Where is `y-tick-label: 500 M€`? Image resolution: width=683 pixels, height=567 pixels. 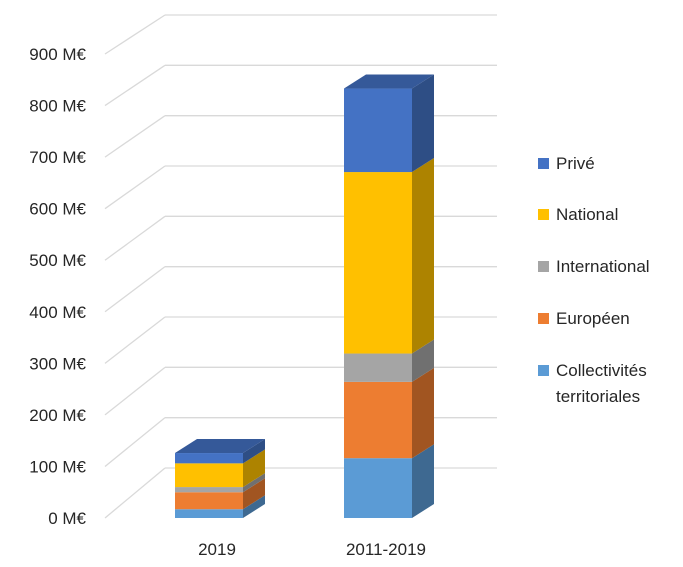 y-tick-label: 500 M€ is located at coordinates (57, 260).